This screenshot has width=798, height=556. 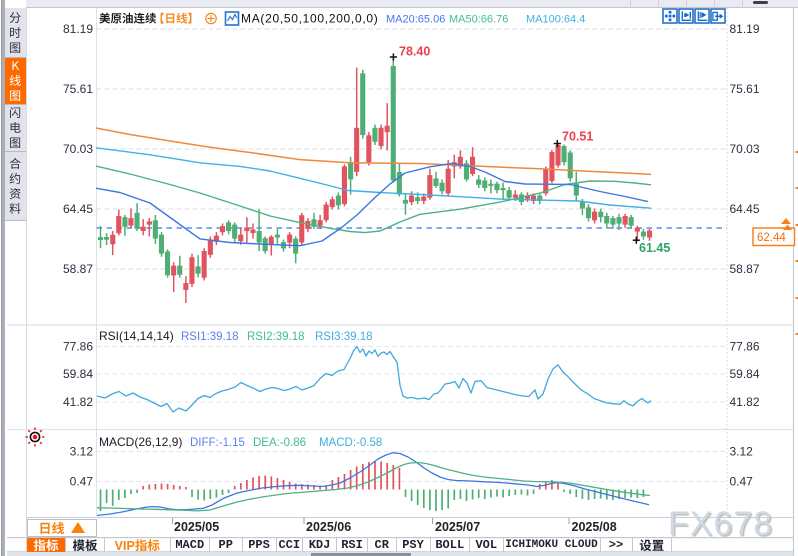 I want to click on svg-text: MA(20,50,100,200,0,0), so click(x=309, y=19).